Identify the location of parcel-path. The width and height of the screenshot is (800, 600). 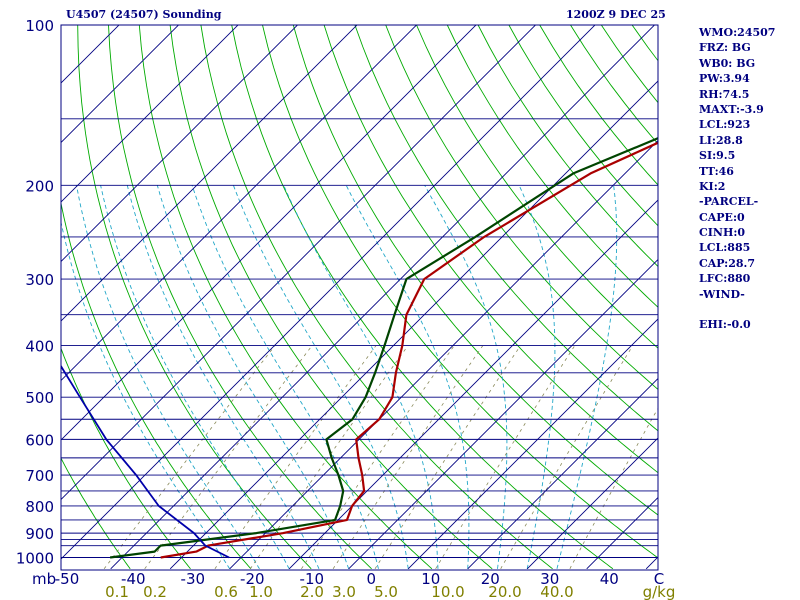
(145, 461).